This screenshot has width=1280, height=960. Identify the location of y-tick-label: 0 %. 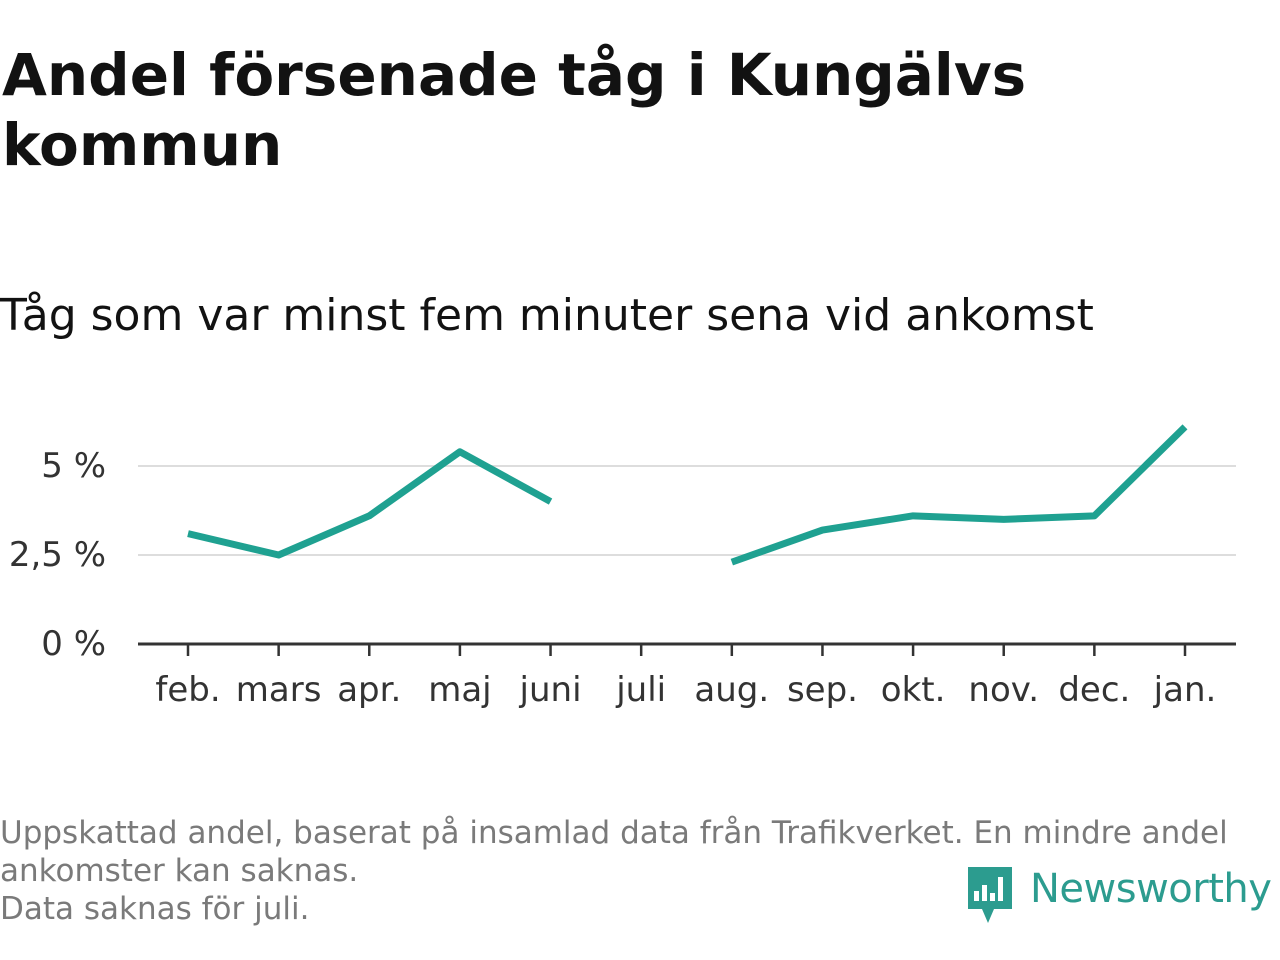
(73, 644).